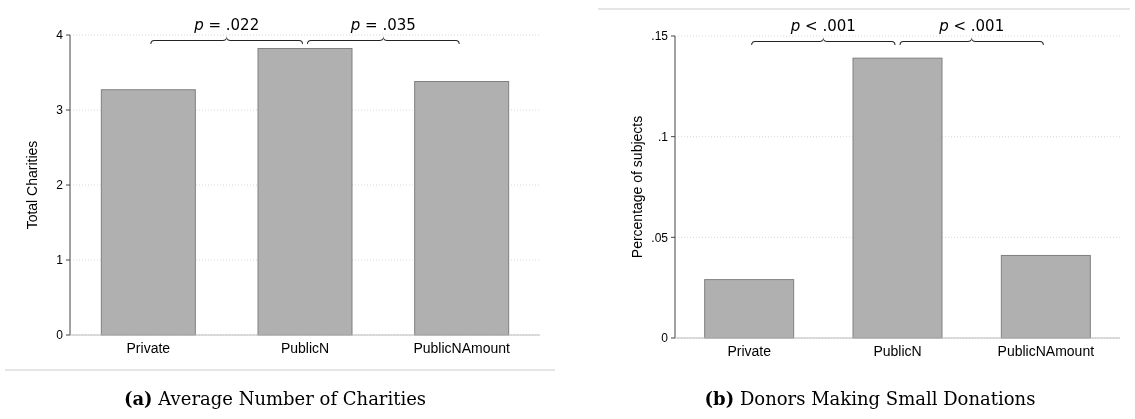 This screenshot has width=1135, height=419. What do you see at coordinates (226, 25) in the screenshot?
I see `text: p = .022` at bounding box center [226, 25].